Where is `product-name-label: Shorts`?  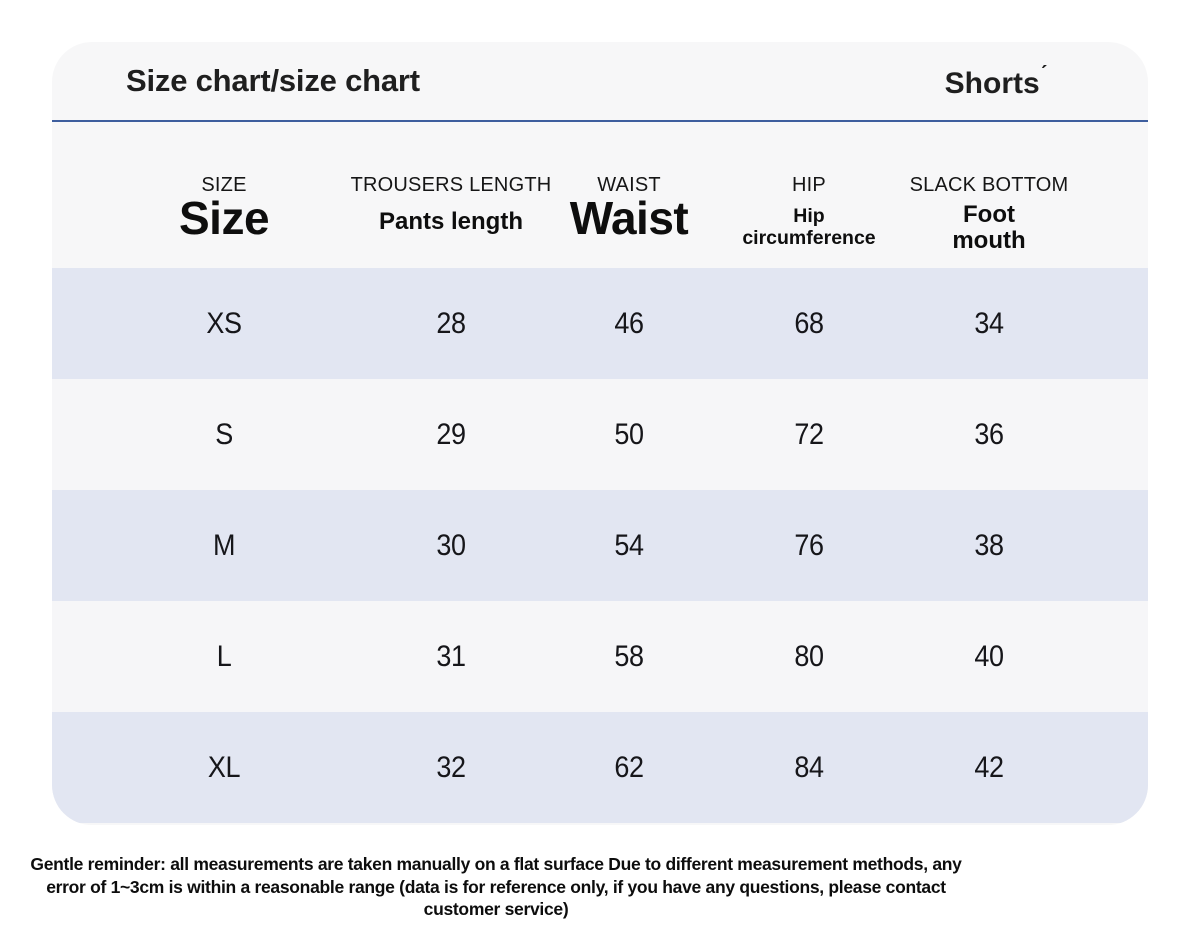
product-name-label: Shorts is located at coordinates (992, 83).